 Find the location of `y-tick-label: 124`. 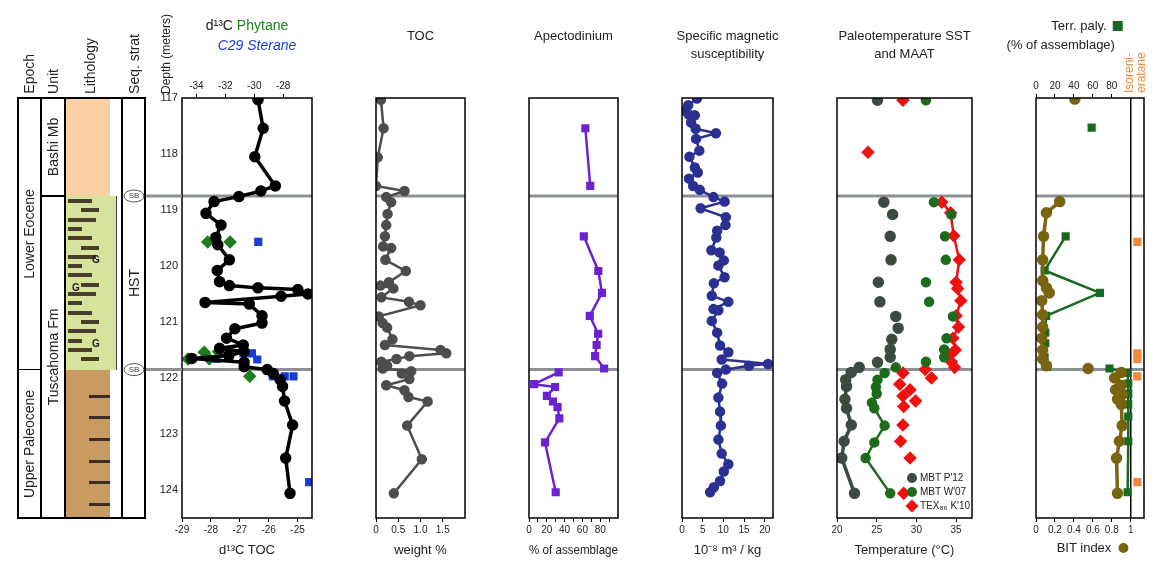

y-tick-label: 124 is located at coordinates (168, 489).